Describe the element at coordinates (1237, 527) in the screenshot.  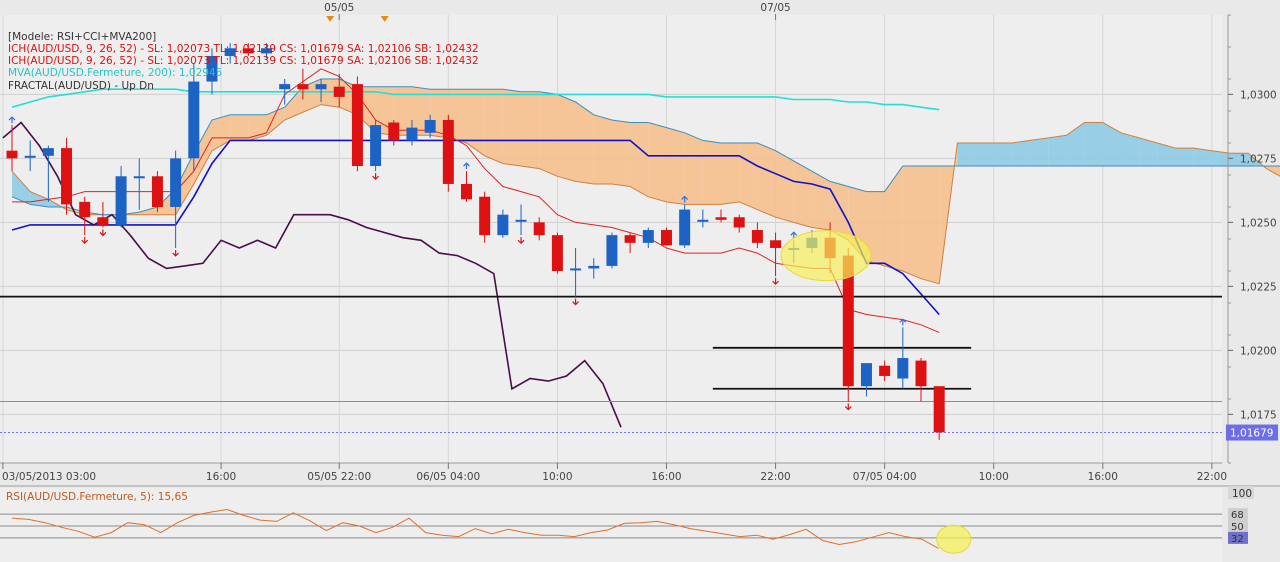
I see `rsi-level-label-1: 50` at that location.